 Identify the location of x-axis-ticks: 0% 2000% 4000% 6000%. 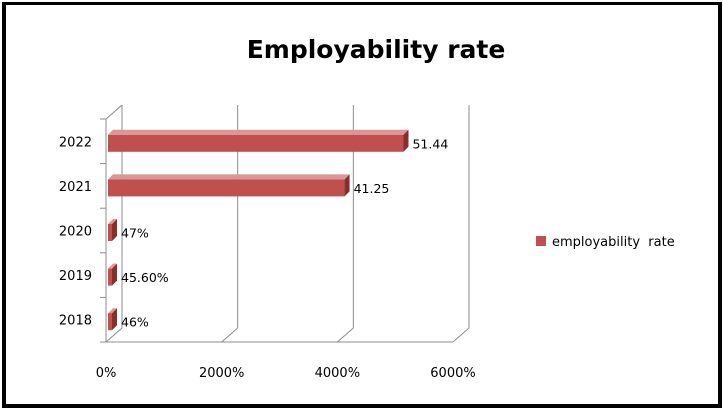
(286, 373).